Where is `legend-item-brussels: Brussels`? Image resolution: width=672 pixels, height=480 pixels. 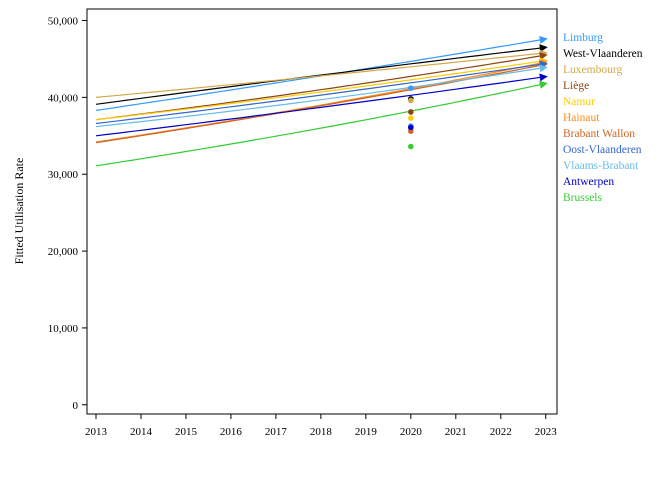
legend-item-brussels: Brussels is located at coordinates (583, 198).